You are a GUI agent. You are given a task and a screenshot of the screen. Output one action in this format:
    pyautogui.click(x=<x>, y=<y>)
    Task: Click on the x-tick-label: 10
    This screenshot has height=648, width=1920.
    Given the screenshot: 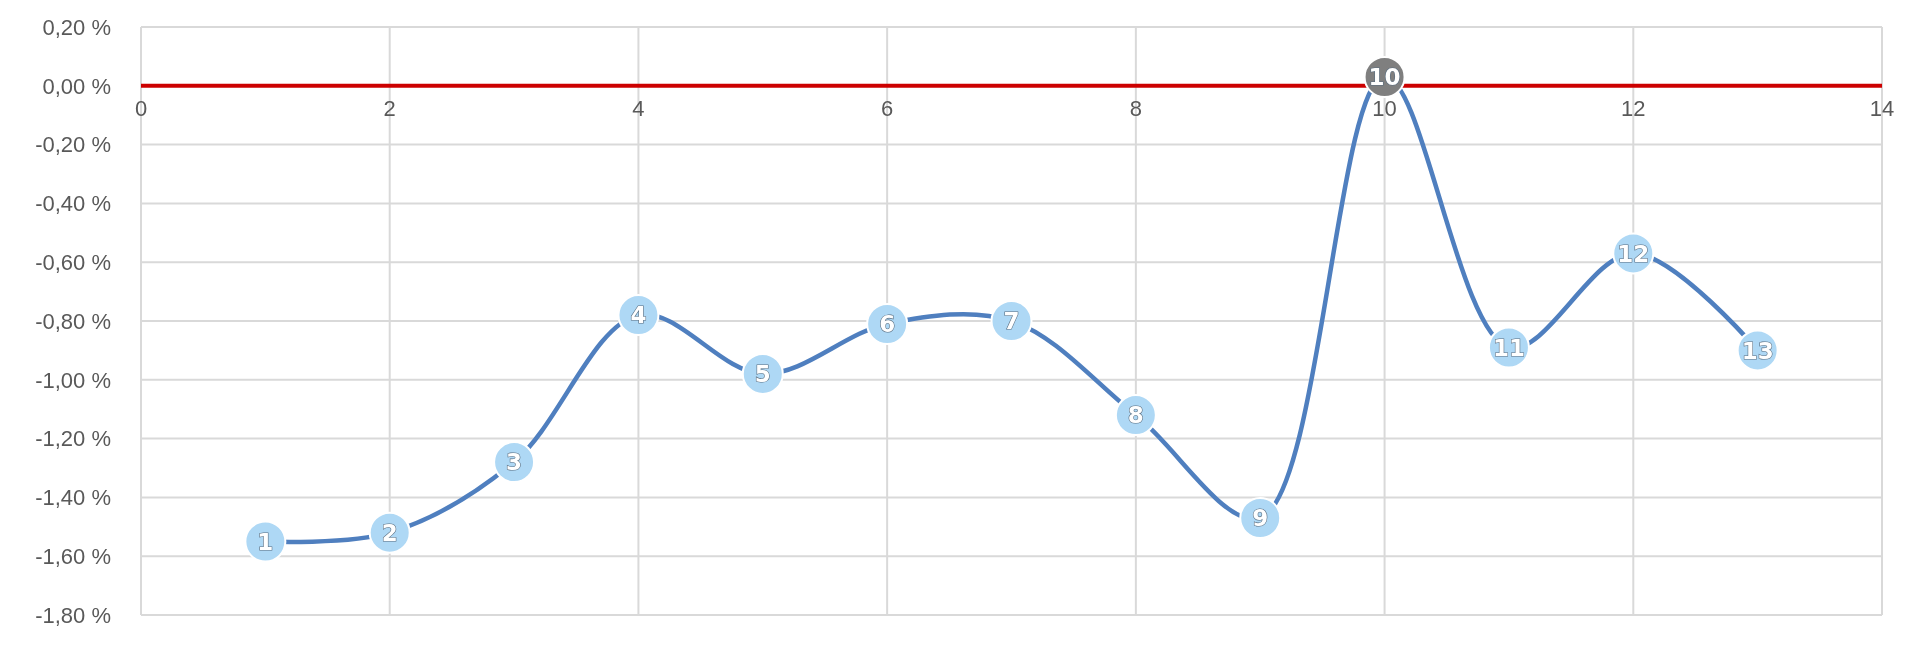 What is the action you would take?
    pyautogui.click(x=1384, y=108)
    